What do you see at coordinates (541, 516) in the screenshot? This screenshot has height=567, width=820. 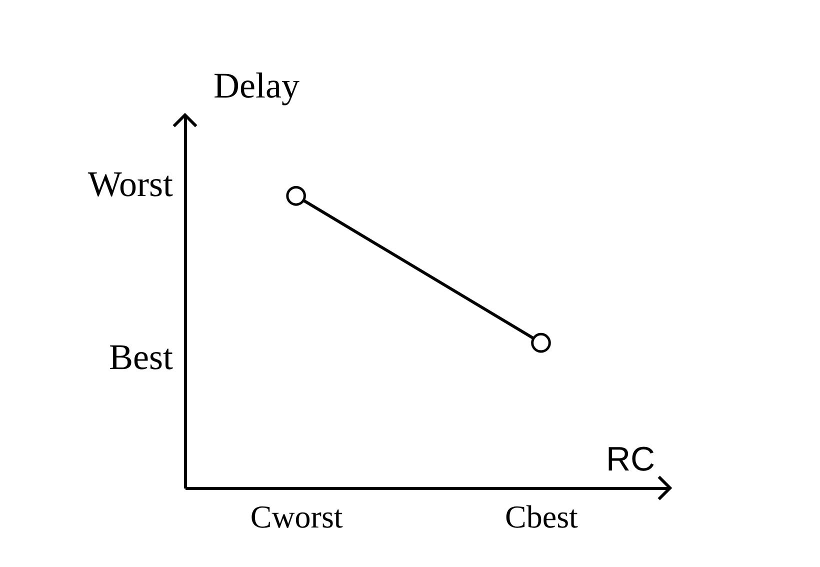 I see `x-tick-label: Cbest` at bounding box center [541, 516].